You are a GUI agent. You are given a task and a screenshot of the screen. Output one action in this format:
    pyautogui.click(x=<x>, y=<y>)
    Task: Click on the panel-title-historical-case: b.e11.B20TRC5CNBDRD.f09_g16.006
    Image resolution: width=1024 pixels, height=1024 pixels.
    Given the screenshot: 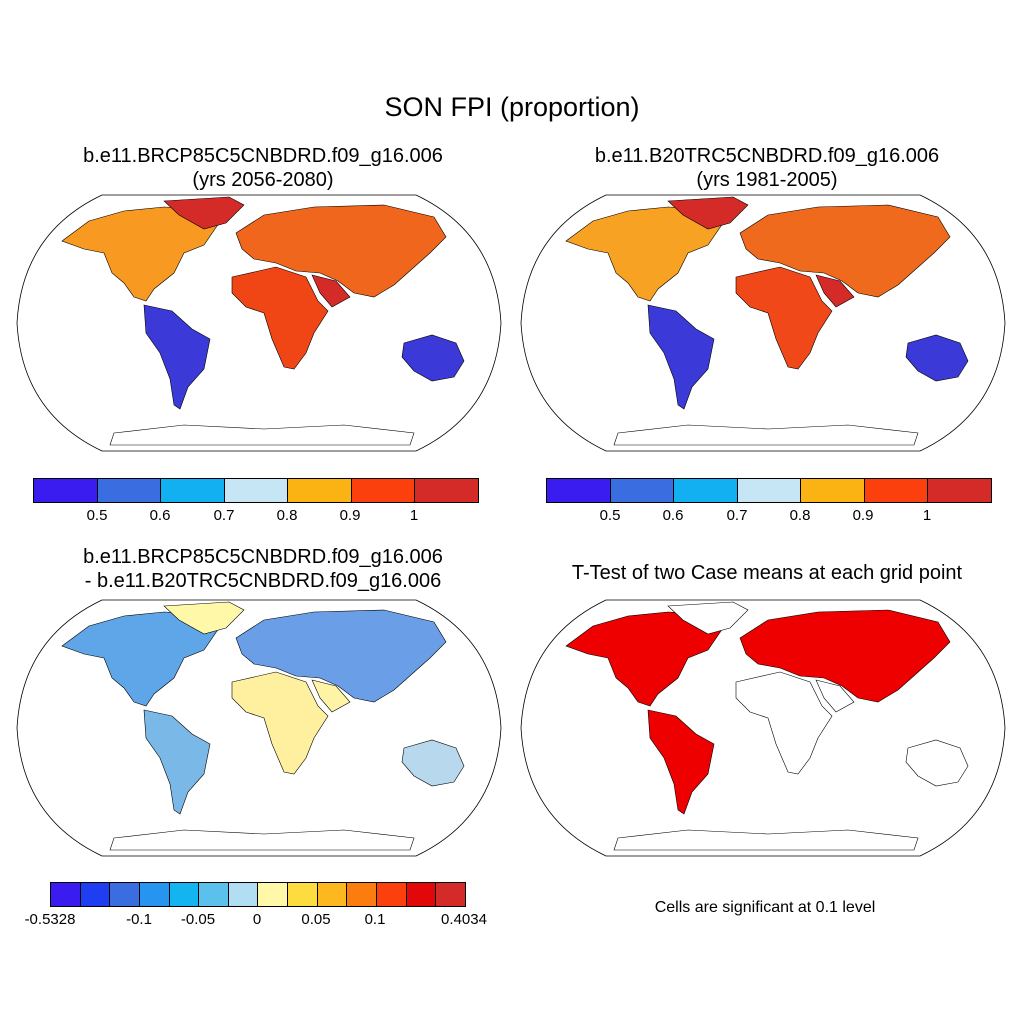 What is the action you would take?
    pyautogui.click(x=767, y=156)
    